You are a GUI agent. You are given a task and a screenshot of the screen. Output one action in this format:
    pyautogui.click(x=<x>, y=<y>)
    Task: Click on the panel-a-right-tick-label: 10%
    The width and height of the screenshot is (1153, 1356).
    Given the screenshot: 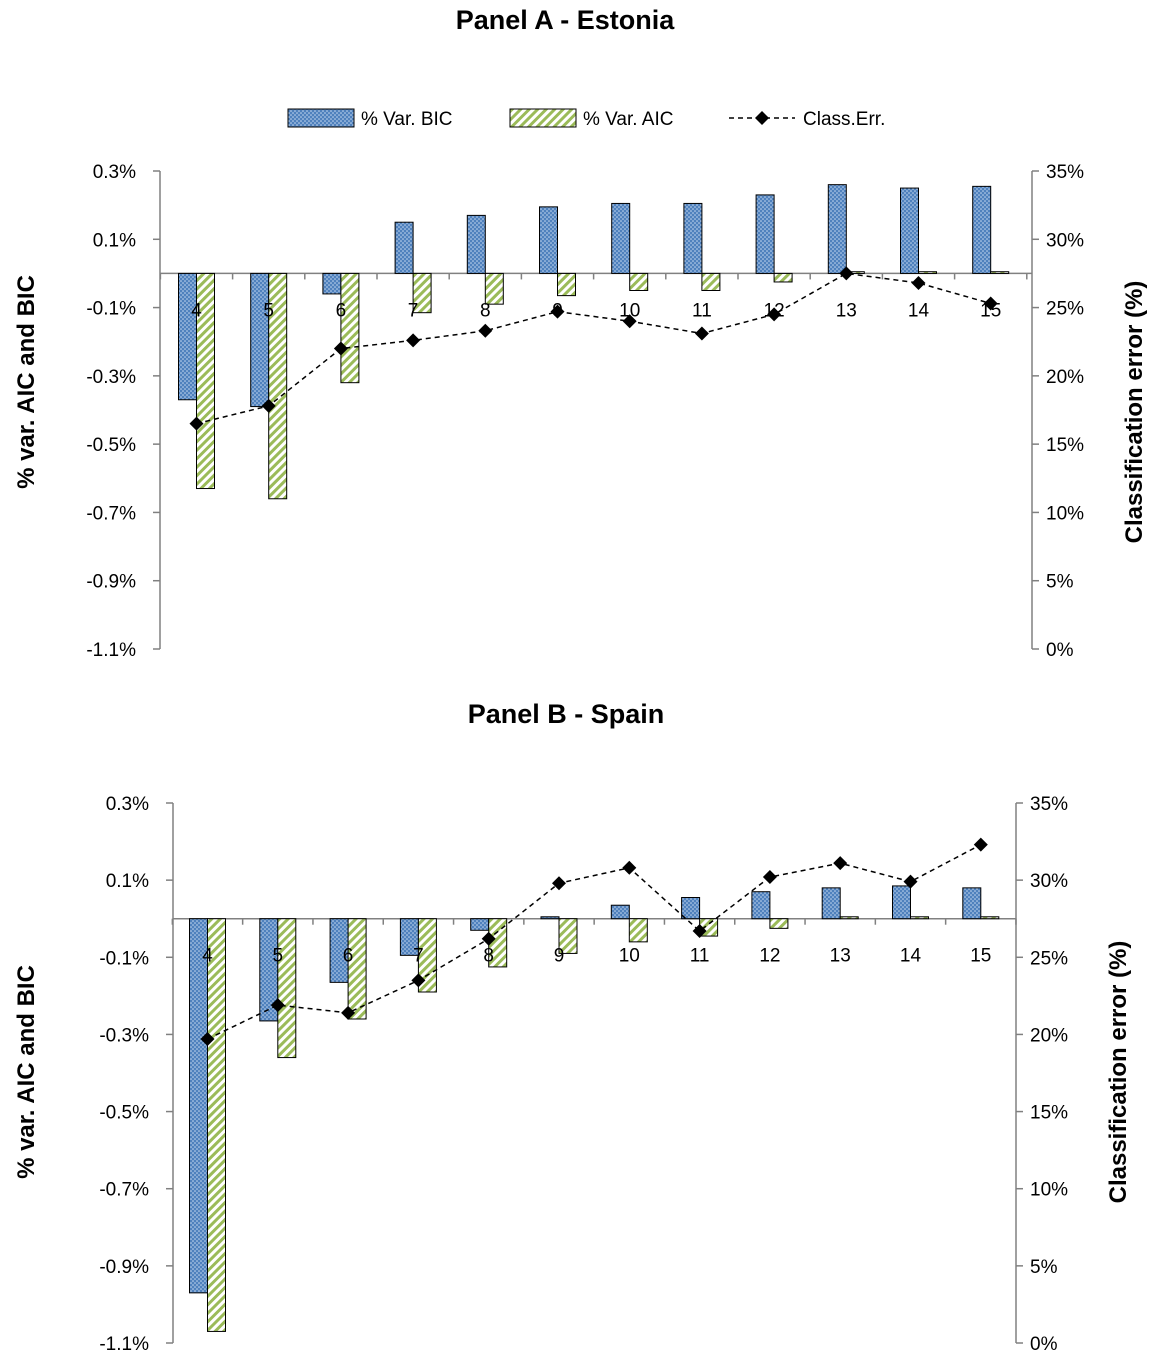 What is the action you would take?
    pyautogui.click(x=1065, y=513)
    